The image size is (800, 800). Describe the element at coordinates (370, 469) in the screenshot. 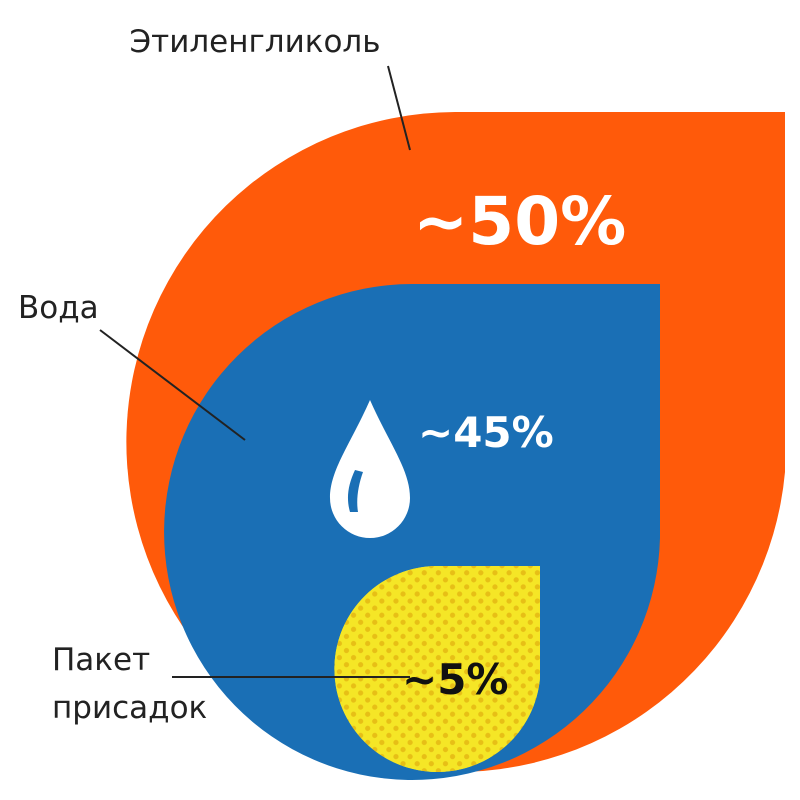

I see `water-drop-icon` at that location.